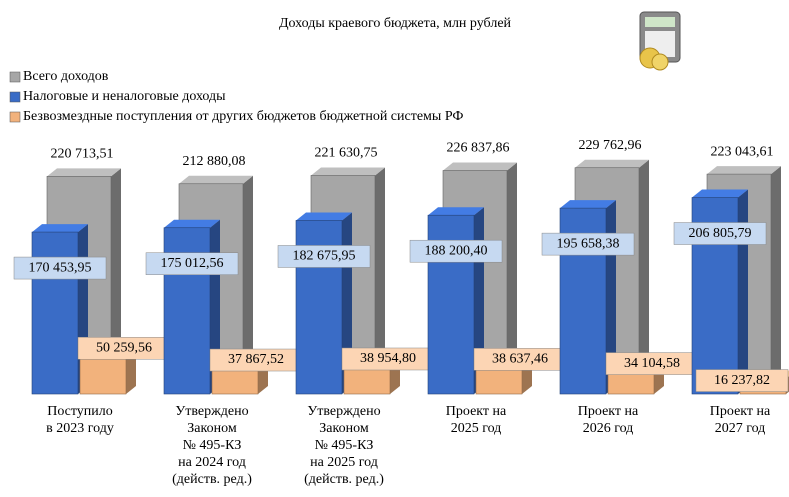 This screenshot has height=497, width=789. Describe the element at coordinates (388, 358) in the screenshot. I see `value-label: 38 954,80` at that location.